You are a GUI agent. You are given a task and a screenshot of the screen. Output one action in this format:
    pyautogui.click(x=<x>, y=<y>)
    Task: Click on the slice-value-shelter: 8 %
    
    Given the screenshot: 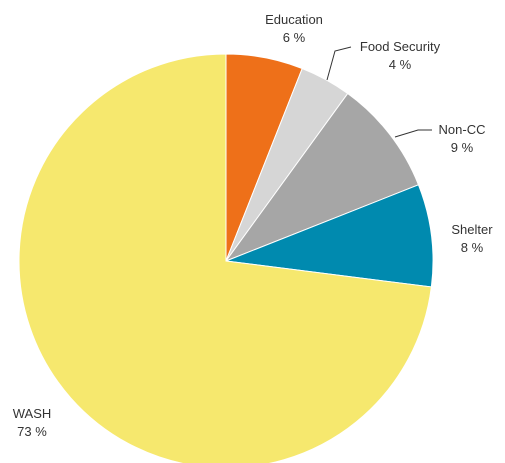 What is the action you would take?
    pyautogui.click(x=472, y=247)
    